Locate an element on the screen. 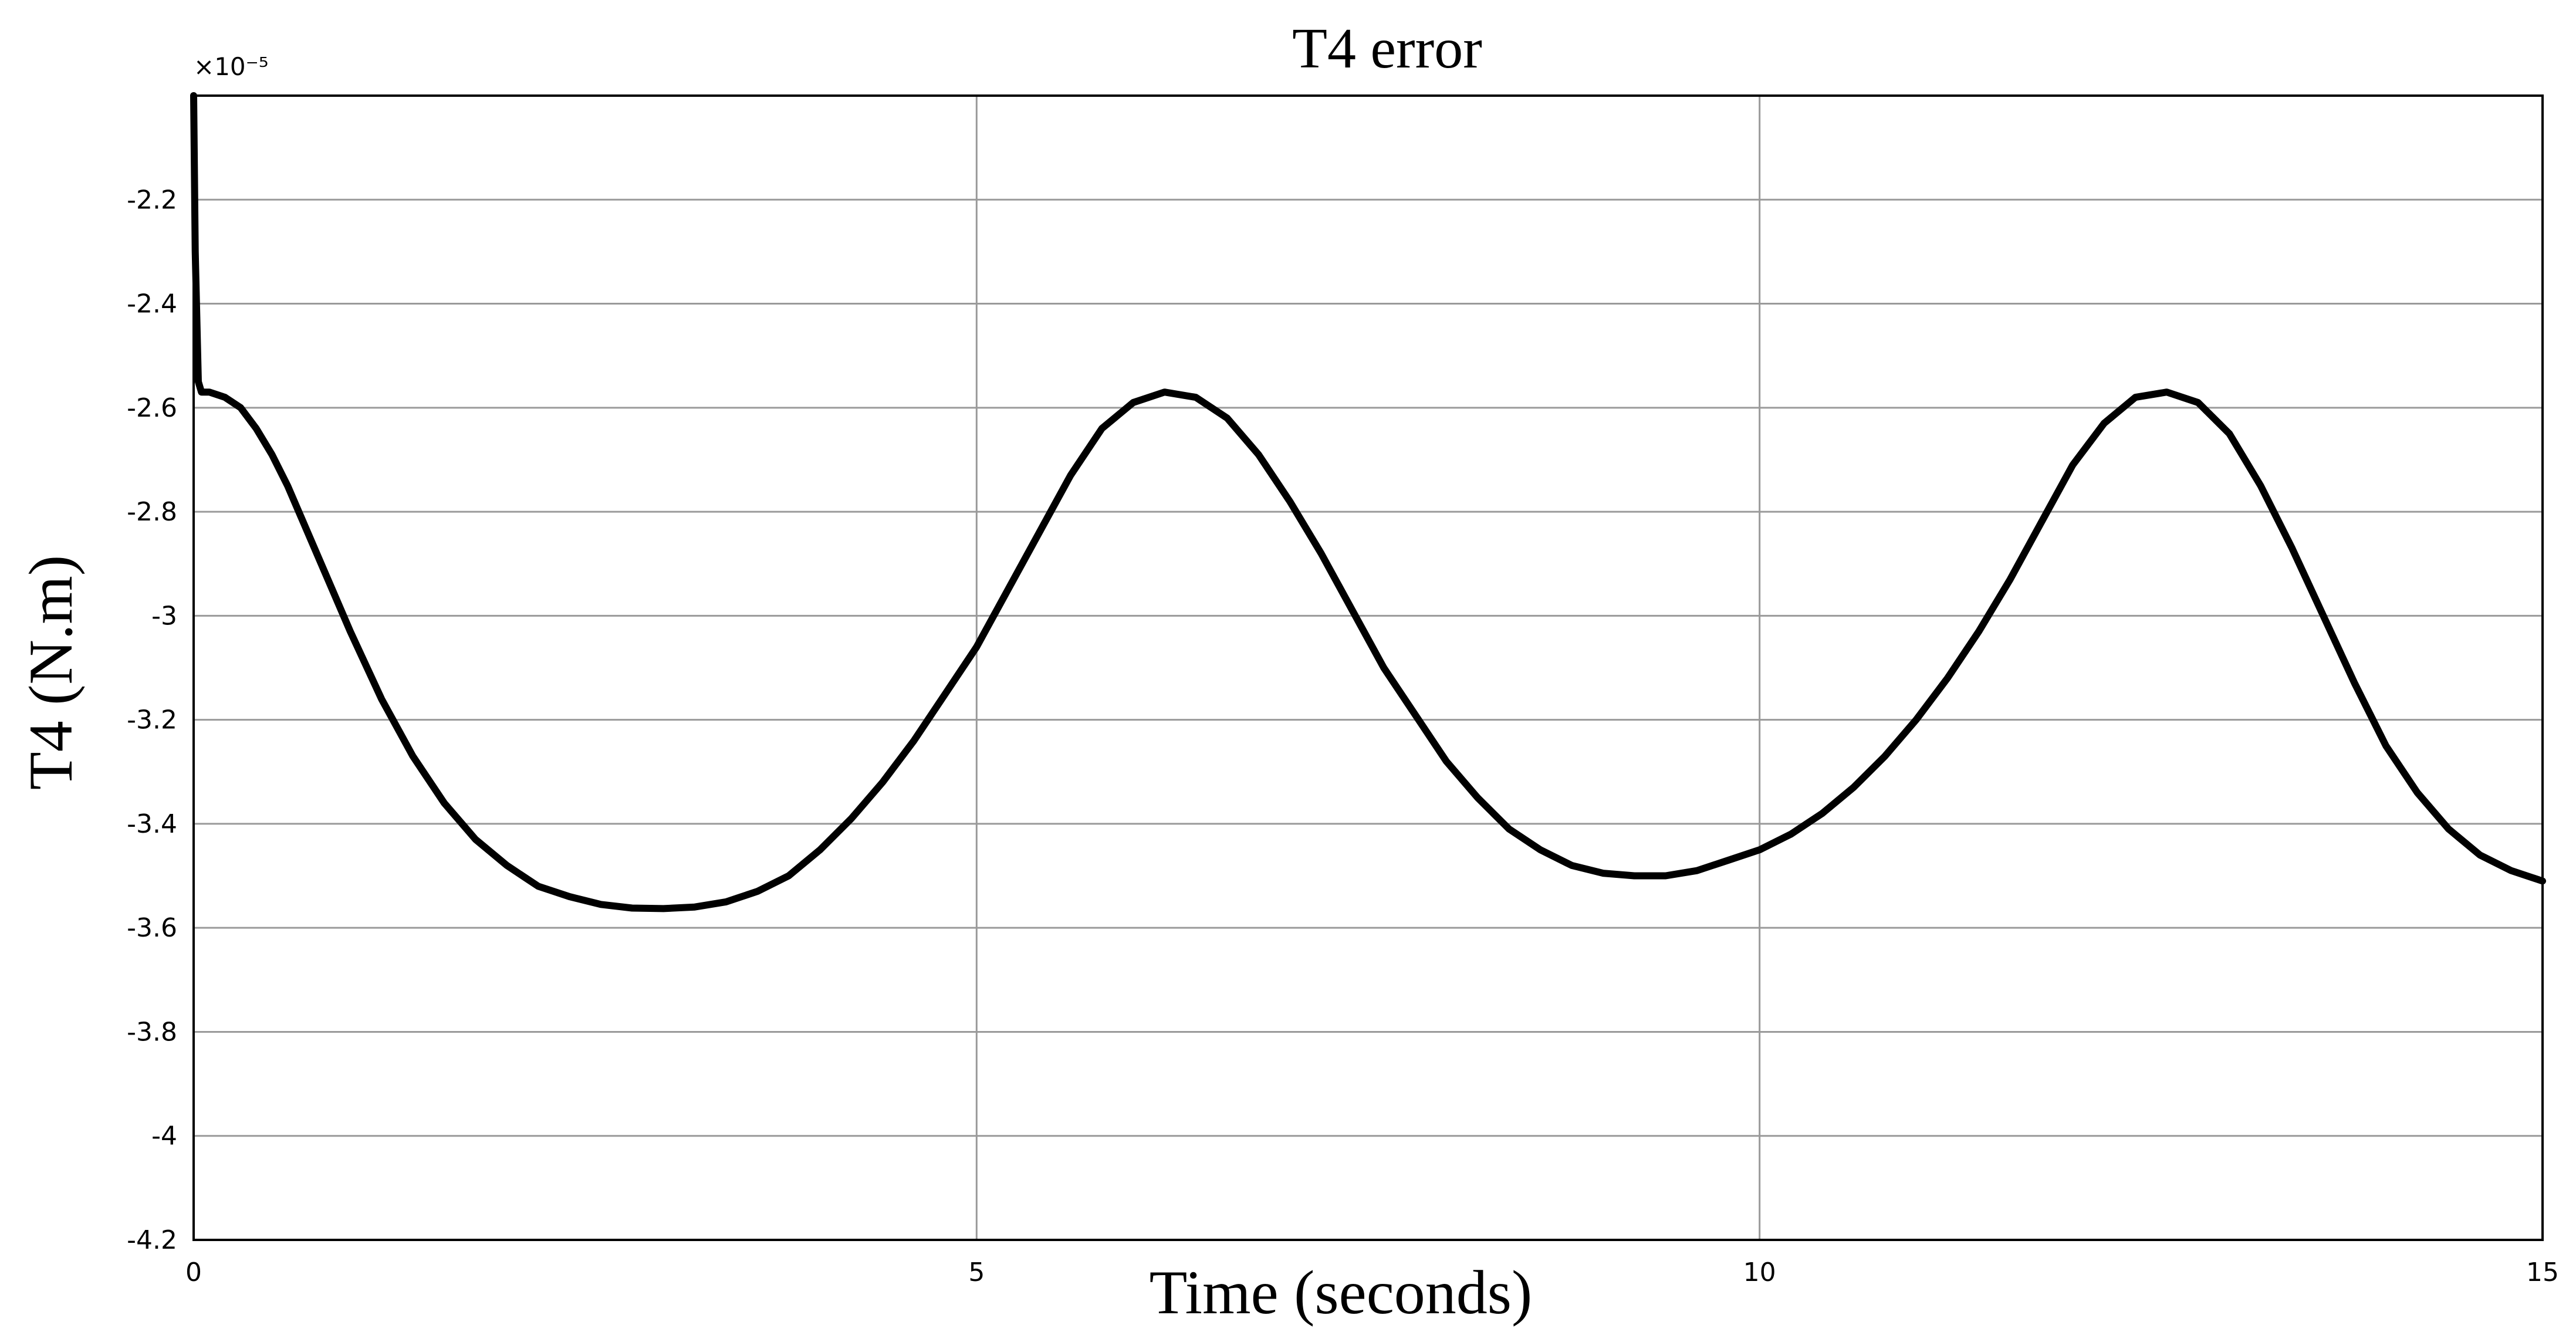 The image size is (2576, 1342). x-axis-ticks: 0 5 10 15 is located at coordinates (1372, 1272).